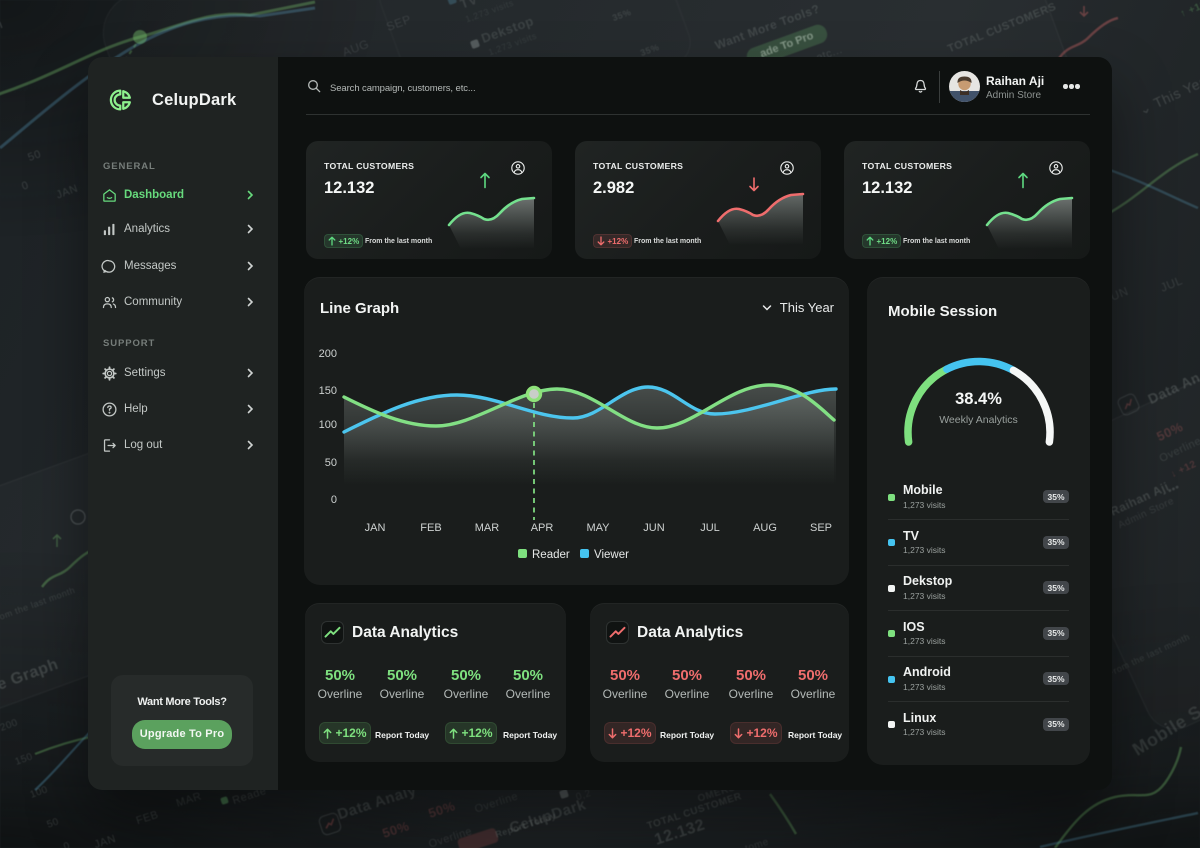  What do you see at coordinates (710, 528) in the screenshot?
I see `svg-text: JUL` at bounding box center [710, 528].